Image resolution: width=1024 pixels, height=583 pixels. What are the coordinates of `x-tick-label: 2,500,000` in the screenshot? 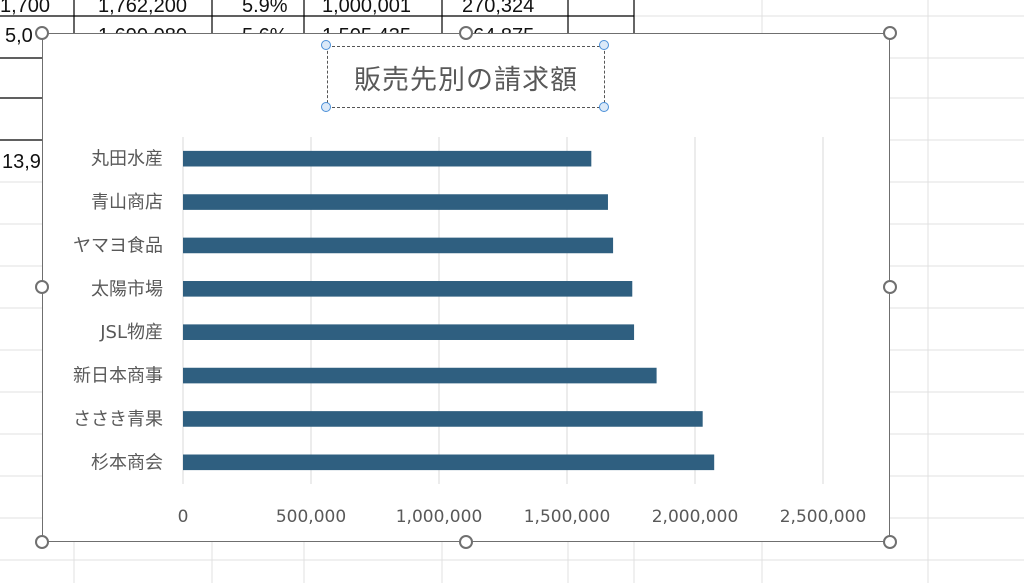 It's located at (823, 517).